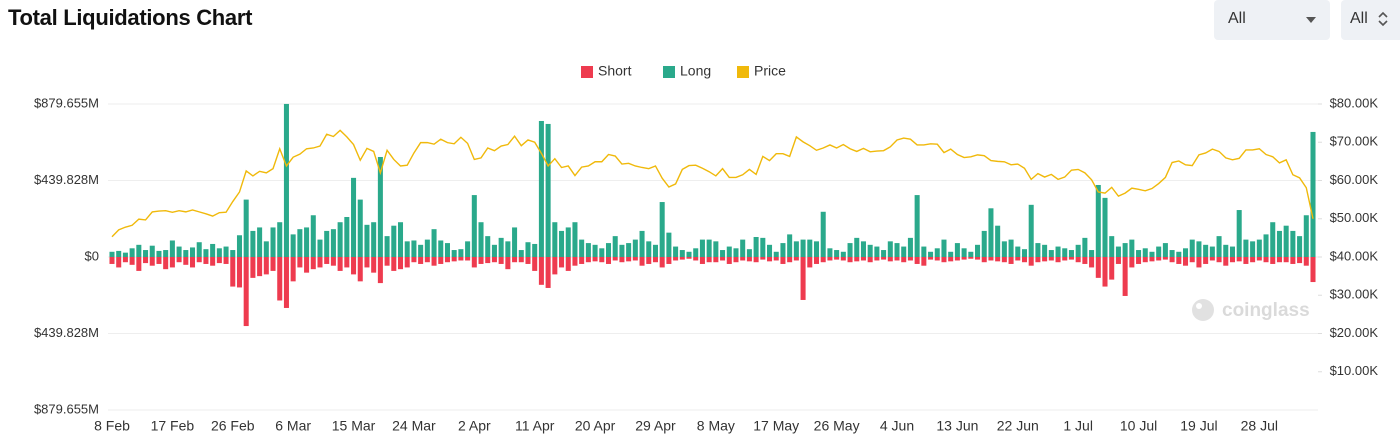 The height and width of the screenshot is (448, 1400). What do you see at coordinates (1359, 18) in the screenshot?
I see `dropdown-value: All` at bounding box center [1359, 18].